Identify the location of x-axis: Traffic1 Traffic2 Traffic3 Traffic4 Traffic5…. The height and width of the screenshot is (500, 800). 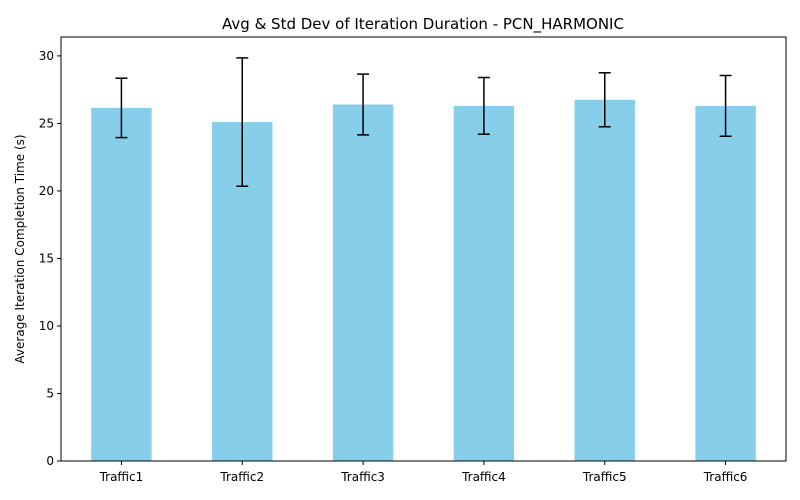
(423, 472).